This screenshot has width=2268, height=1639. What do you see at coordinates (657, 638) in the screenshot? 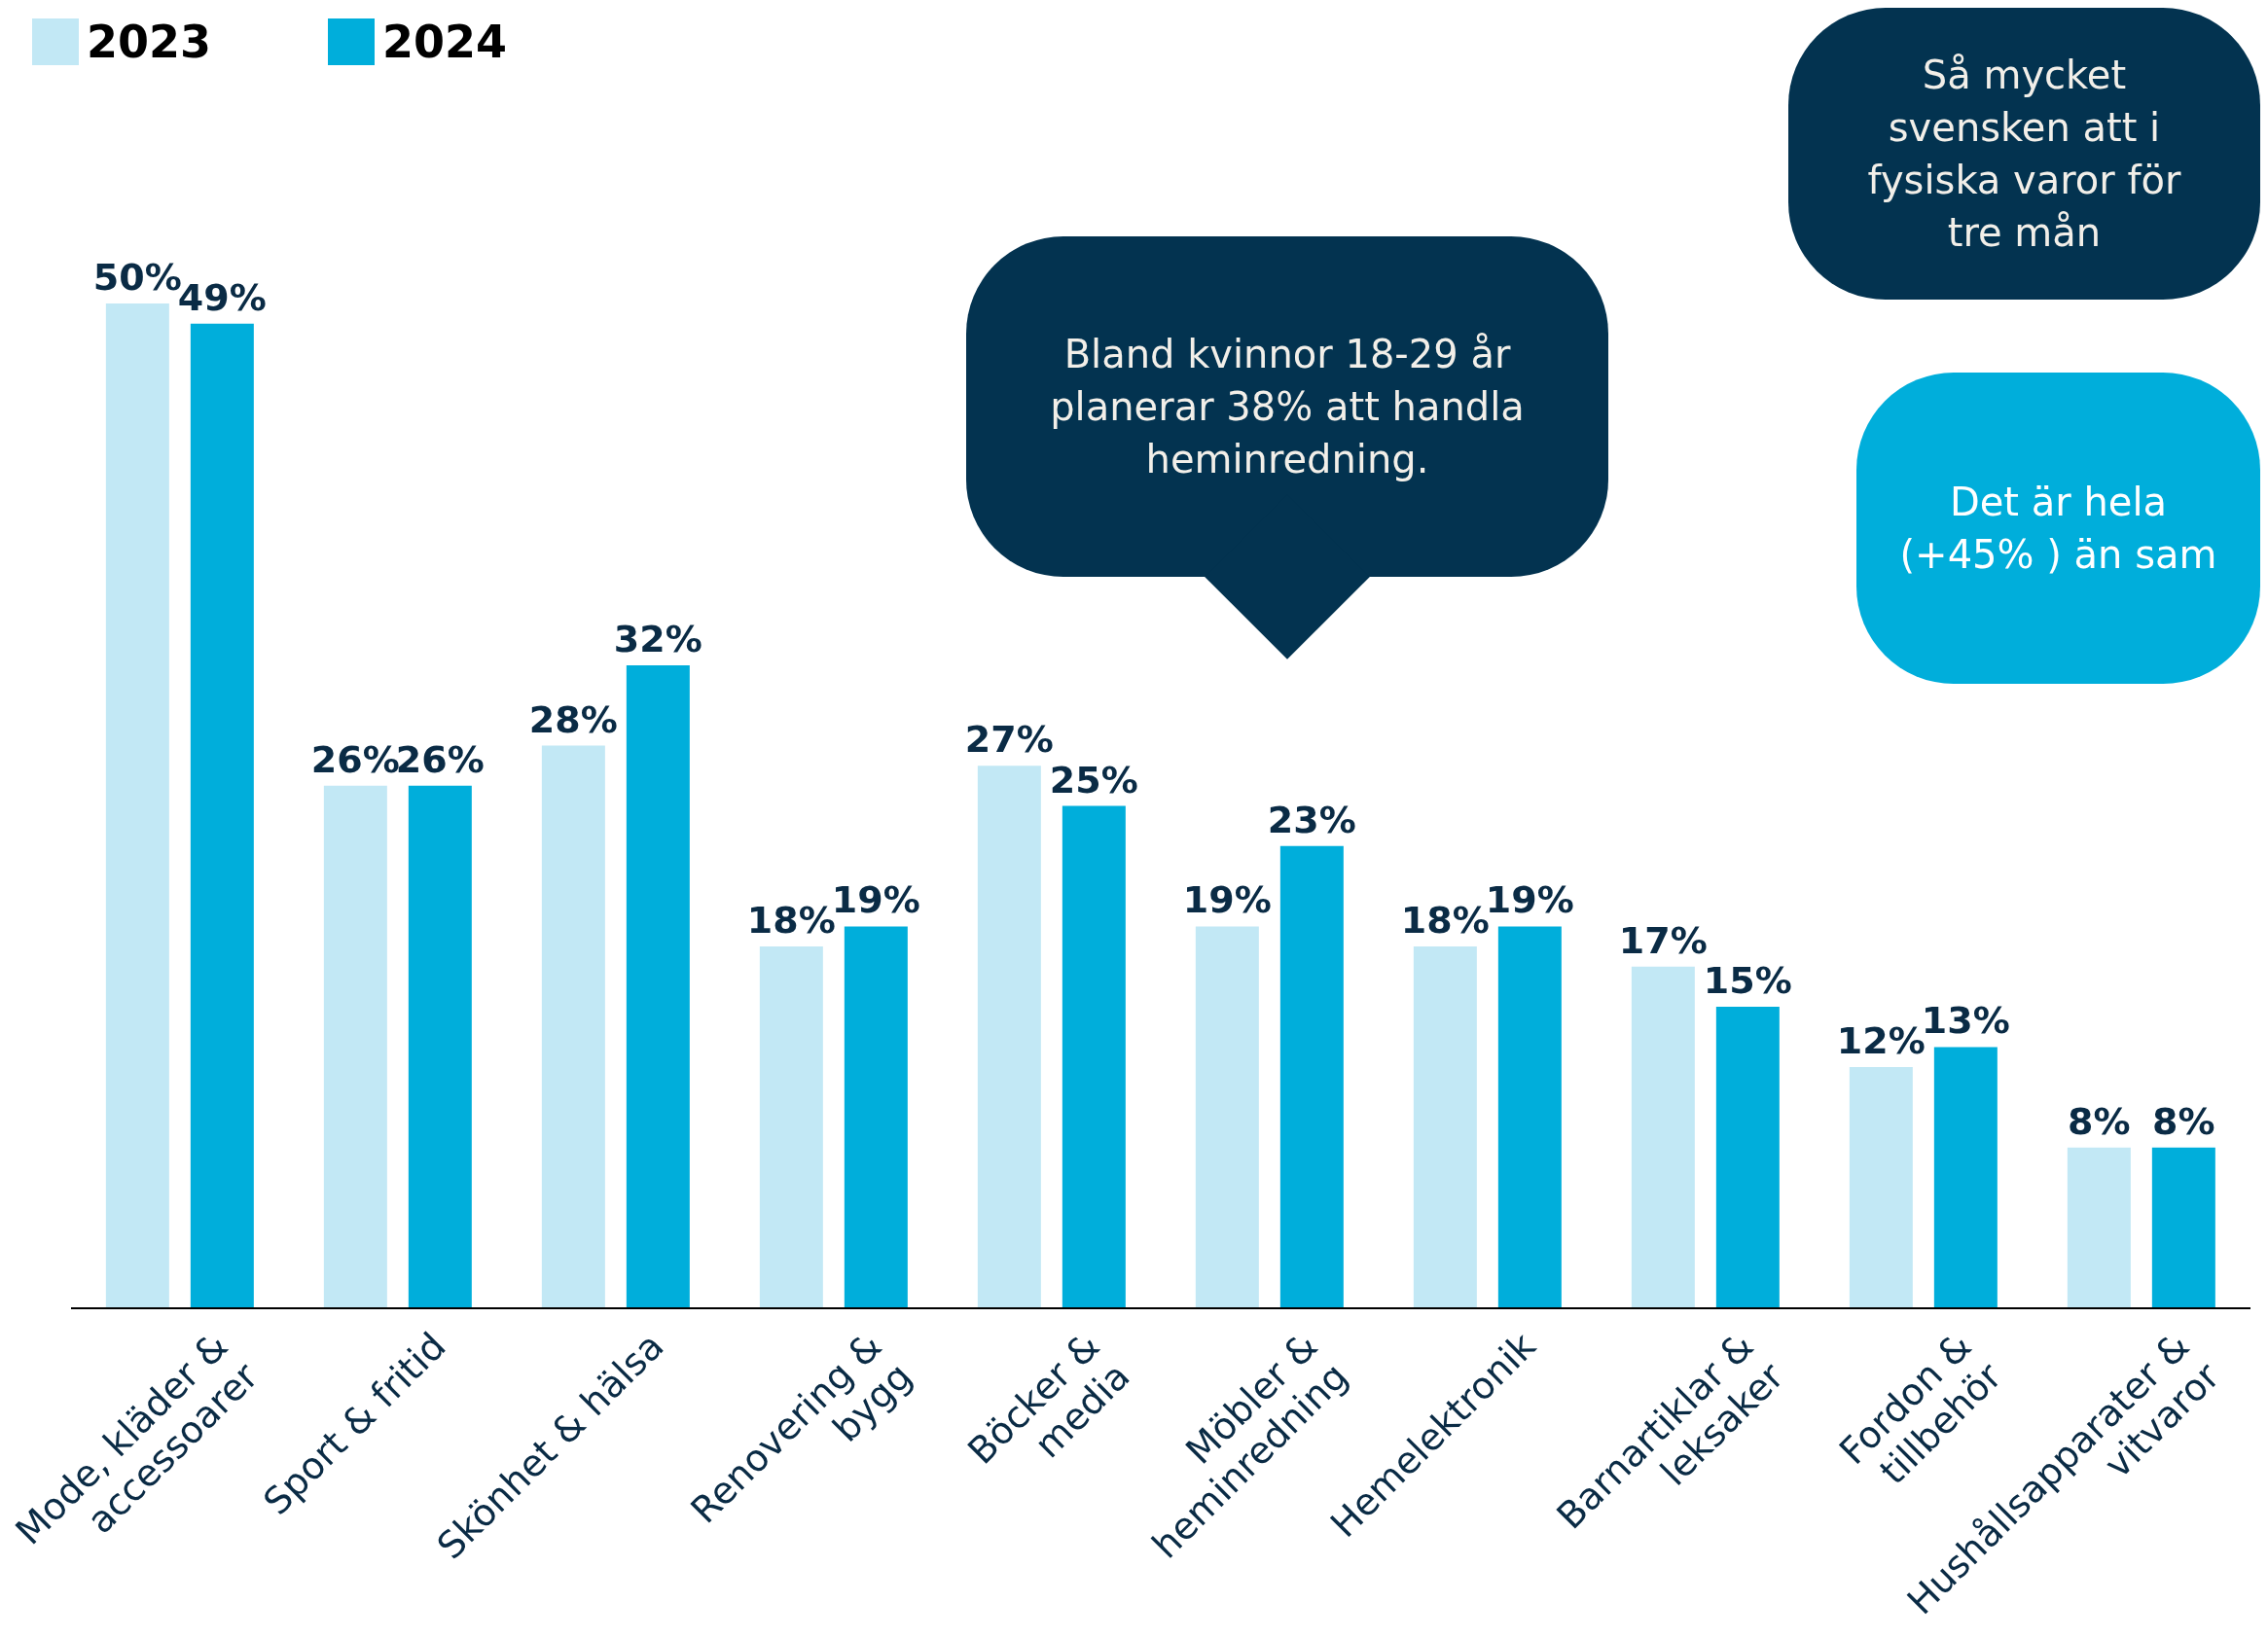
I see `data-label: 32%` at bounding box center [657, 638].